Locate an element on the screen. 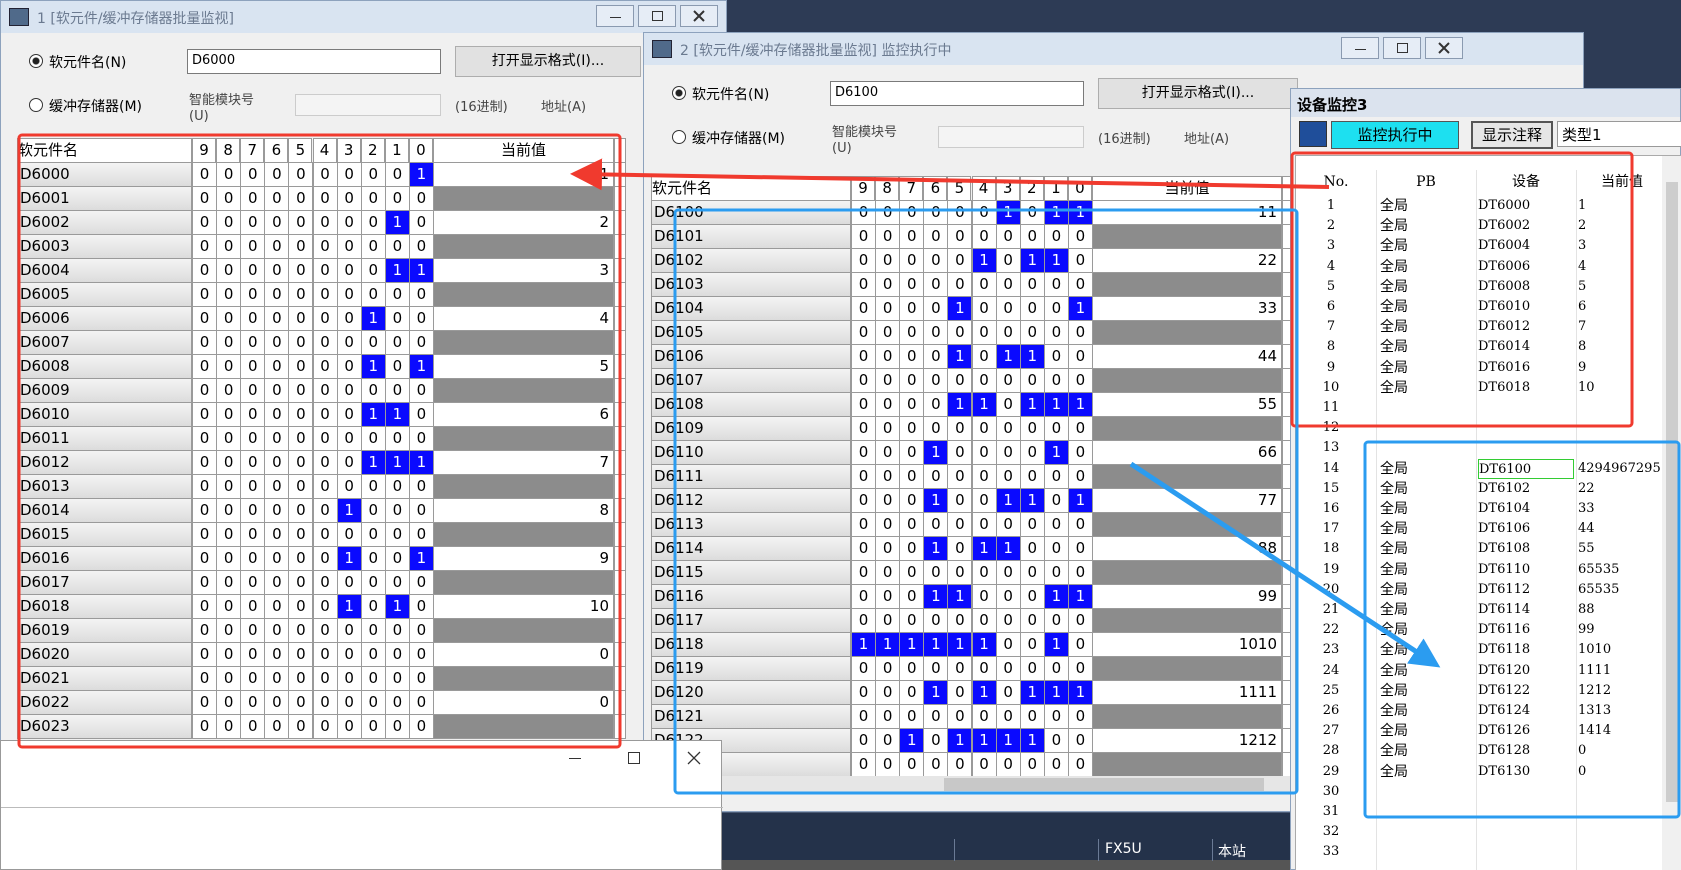 This screenshot has height=870, width=1681. module-label: 智能模块号(U) is located at coordinates (865, 140).